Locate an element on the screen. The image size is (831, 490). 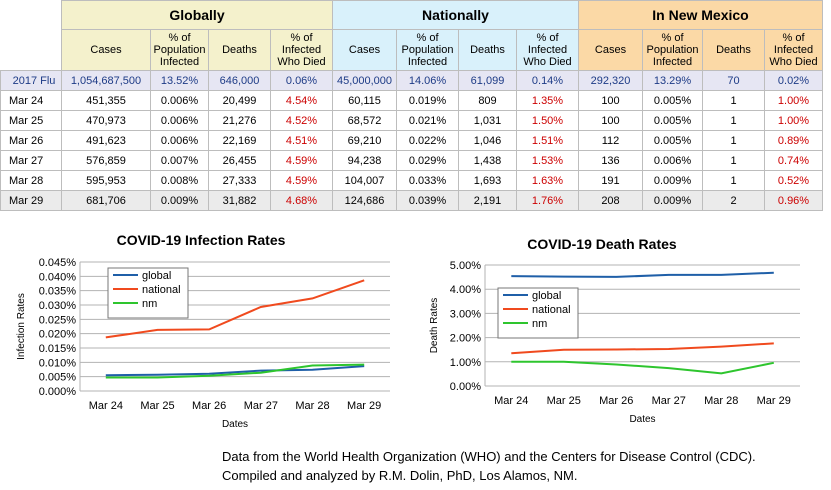
table-cell: 104,007 is located at coordinates (364, 180).